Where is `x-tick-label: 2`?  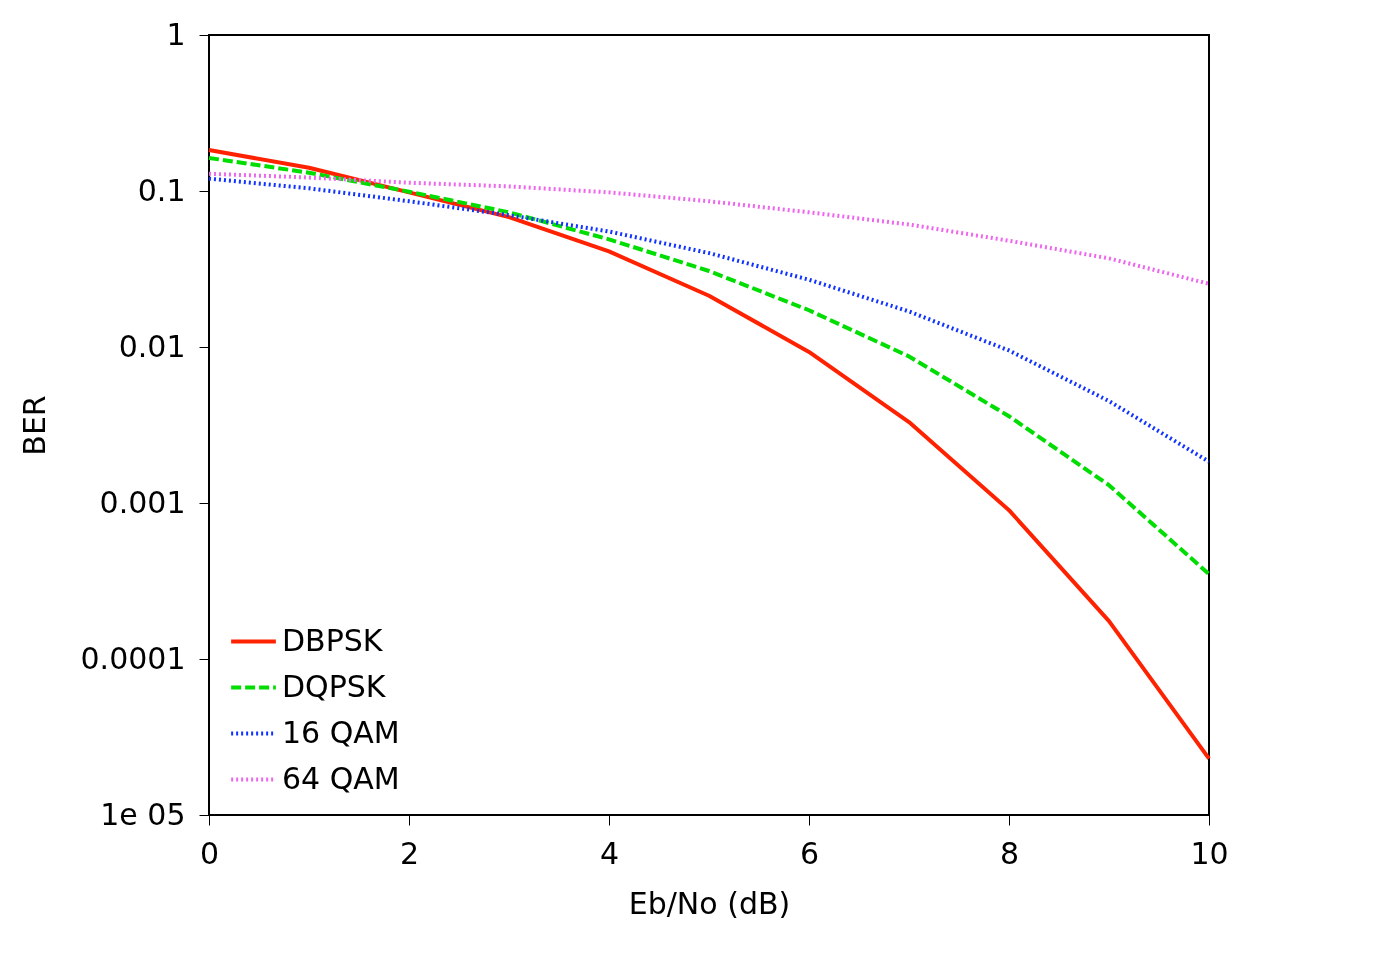
x-tick-label: 2 is located at coordinates (409, 853).